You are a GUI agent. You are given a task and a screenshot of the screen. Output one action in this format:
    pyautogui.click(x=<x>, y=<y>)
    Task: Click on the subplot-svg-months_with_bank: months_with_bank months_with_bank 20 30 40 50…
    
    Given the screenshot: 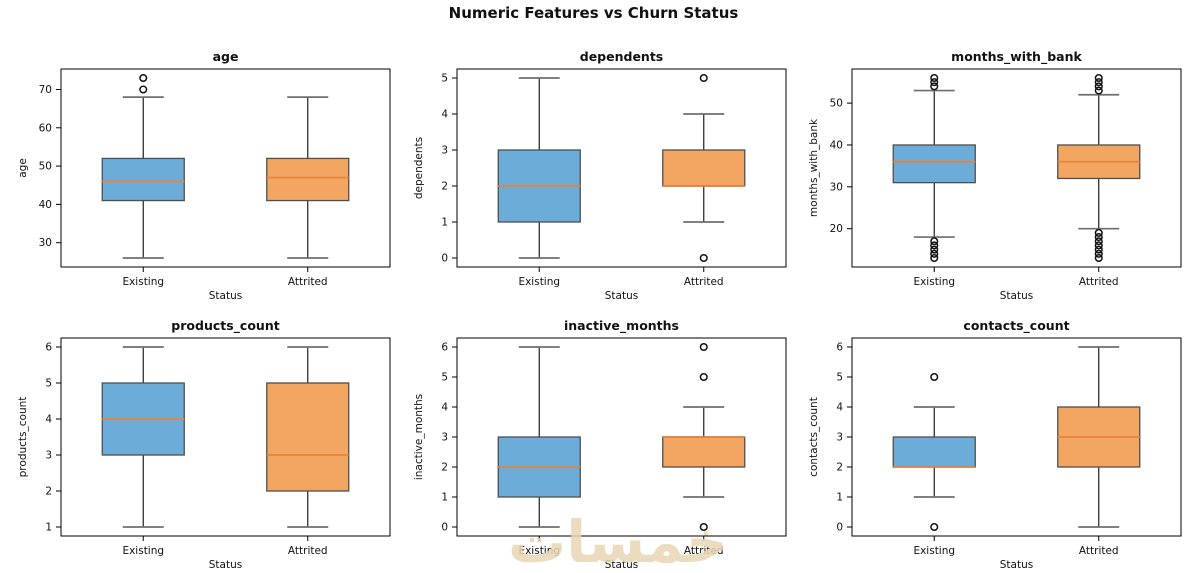 What is the action you would take?
    pyautogui.click(x=995, y=175)
    